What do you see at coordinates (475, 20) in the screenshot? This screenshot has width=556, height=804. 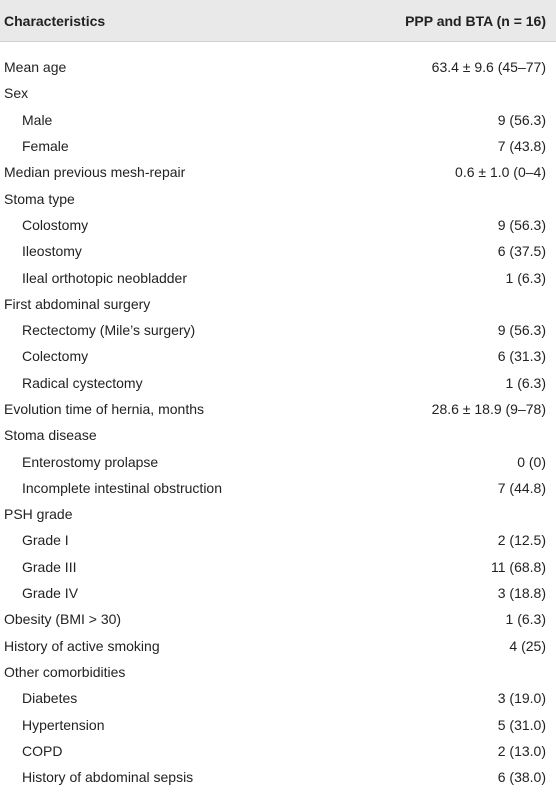 I see `header-cell: PPP and BTA (n = 16)` at bounding box center [475, 20].